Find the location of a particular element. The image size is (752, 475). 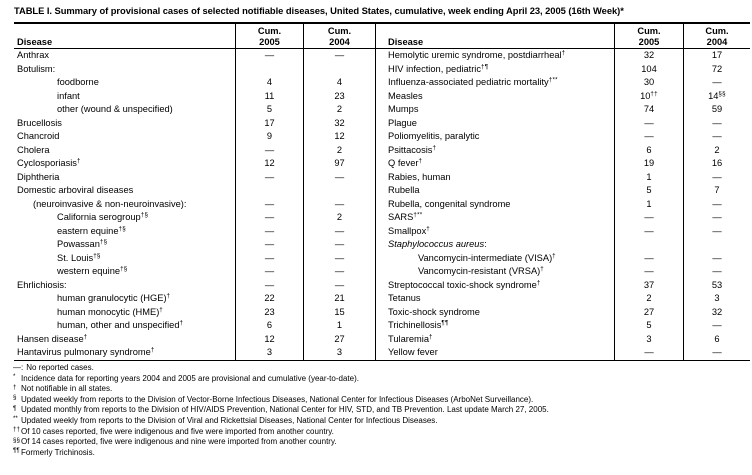

footnote-marker: †¶ is located at coordinates (485, 66).